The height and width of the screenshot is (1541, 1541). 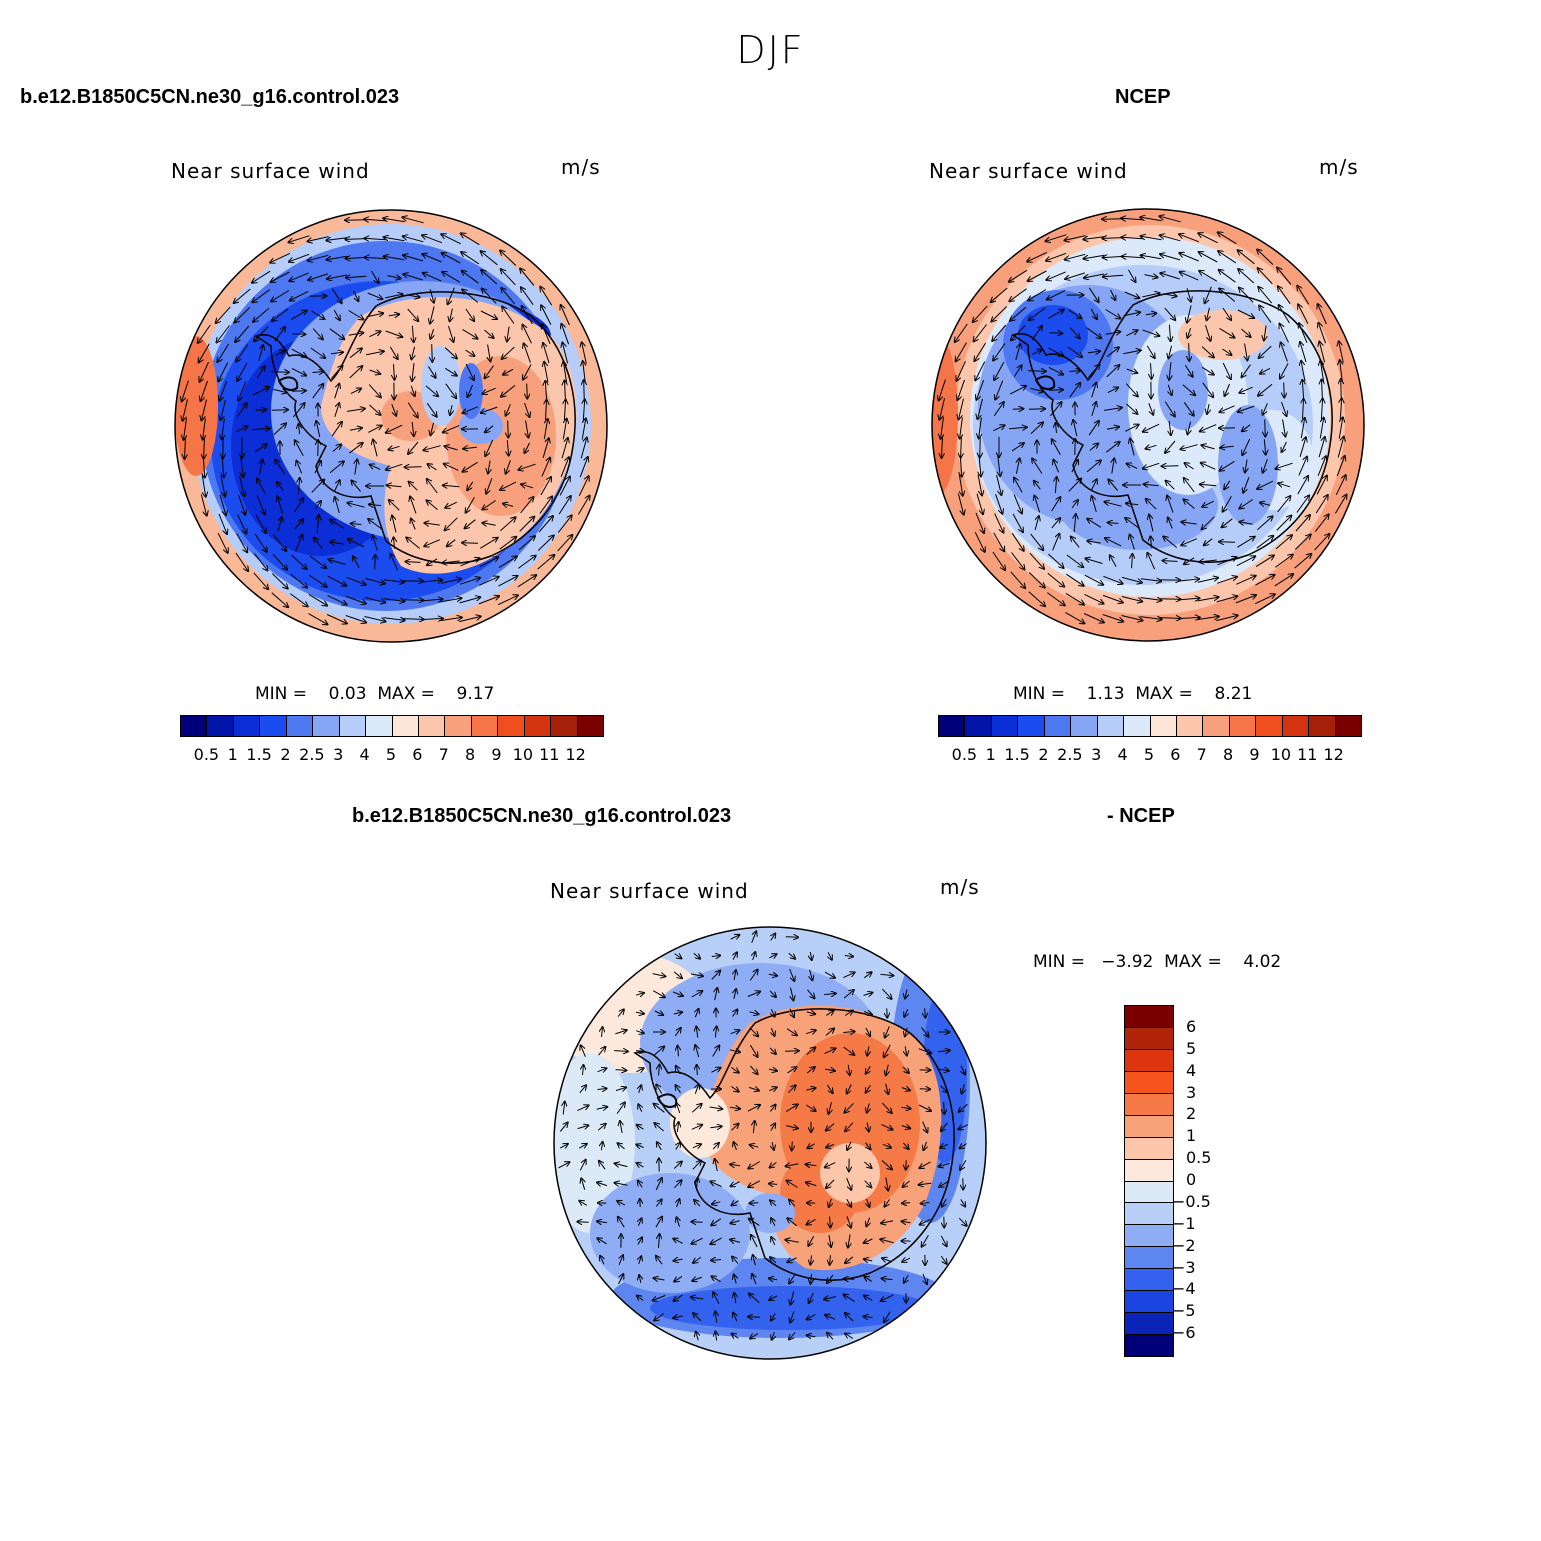 What do you see at coordinates (549, 754) in the screenshot?
I see `colorbar-tick-label: 11` at bounding box center [549, 754].